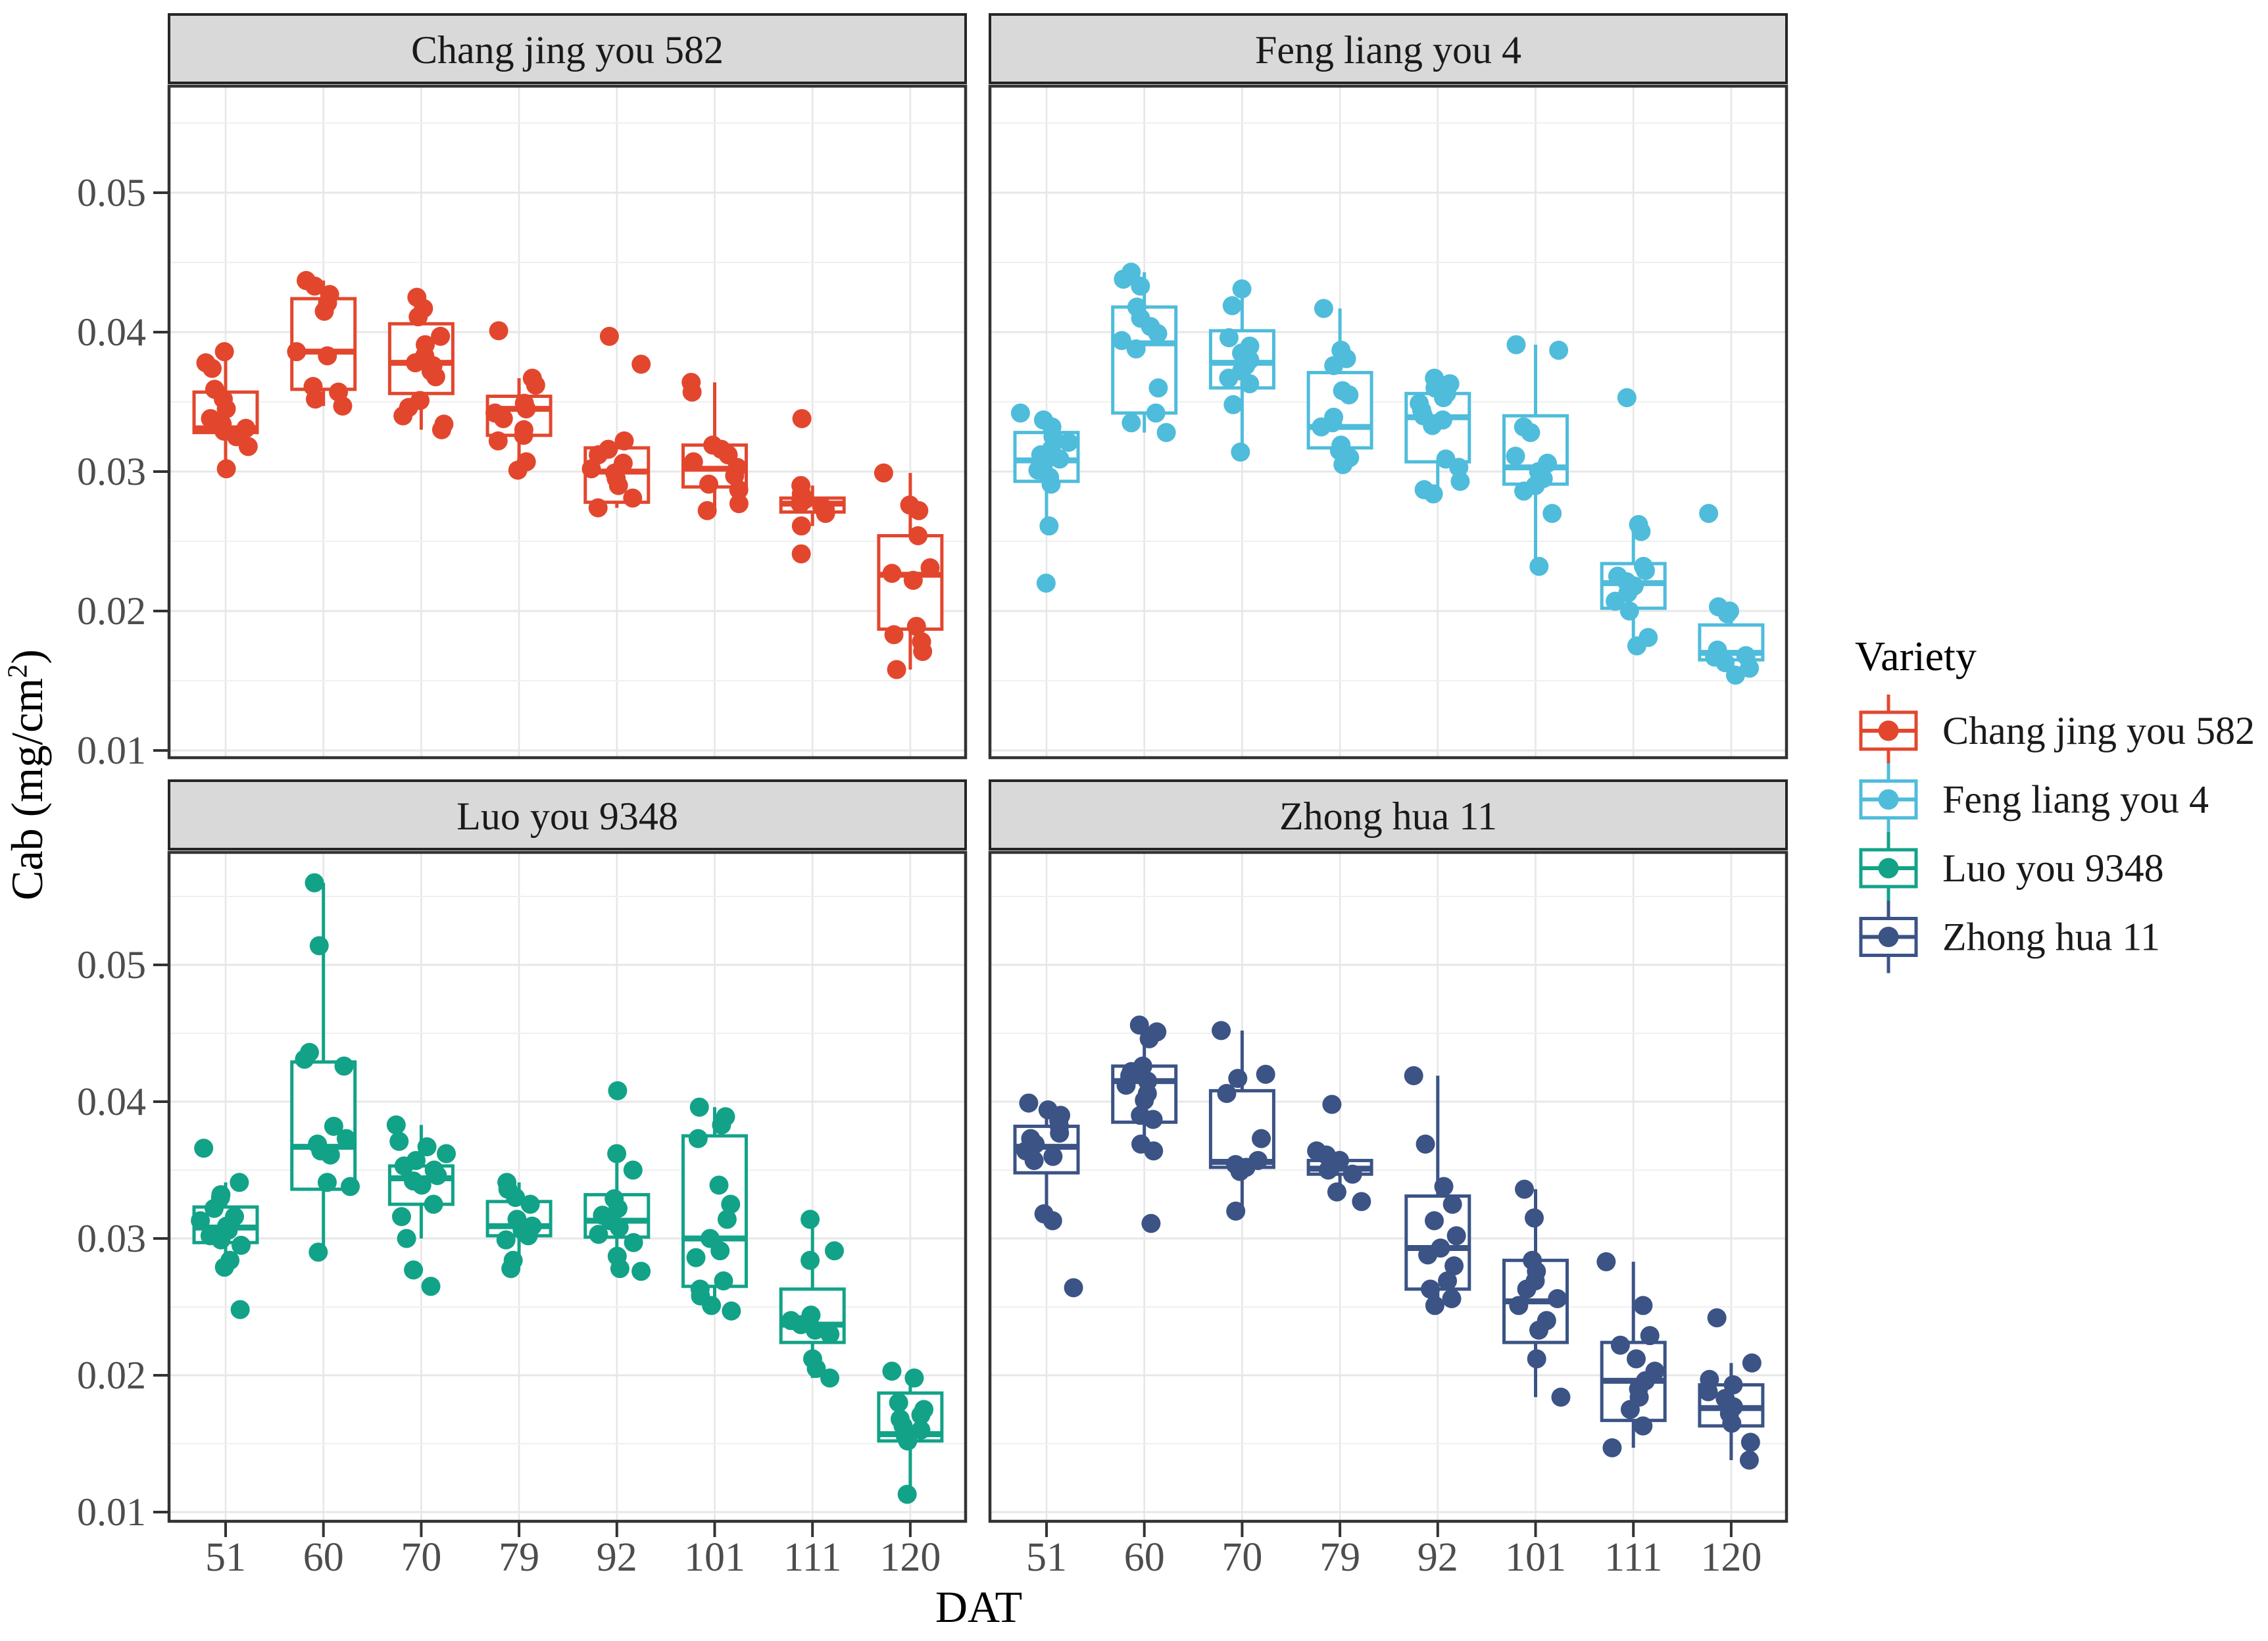 This screenshot has height=1641, width=2268. Describe the element at coordinates (1731, 1557) in the screenshot. I see `x-tick-label: 120` at that location.